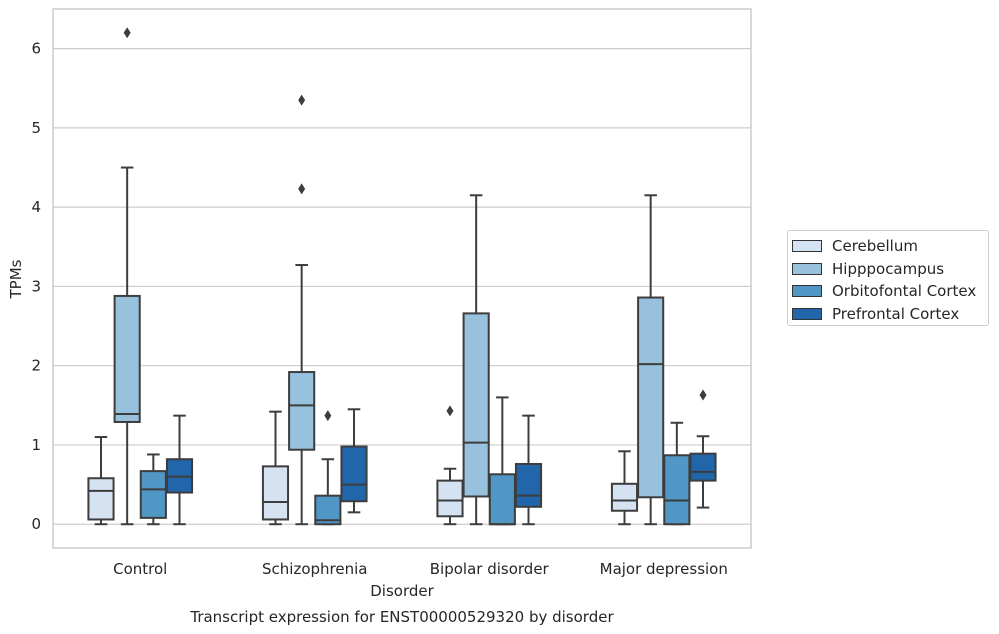 This screenshot has width=999, height=634. Describe the element at coordinates (896, 313) in the screenshot. I see `legend-label: Prefrontal Cortex` at that location.